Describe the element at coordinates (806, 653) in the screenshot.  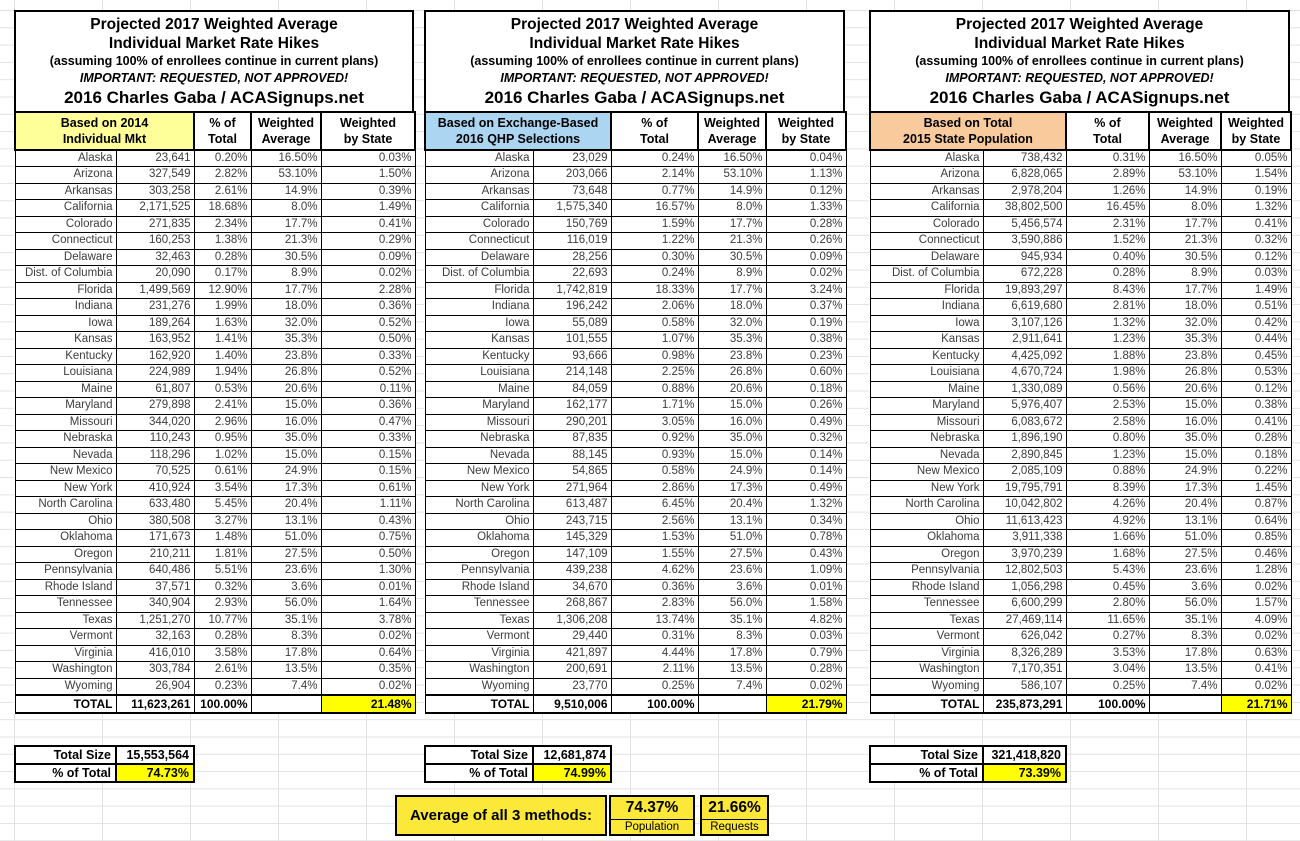
I see `weighted-by-state-cell: 0.79%` at that location.